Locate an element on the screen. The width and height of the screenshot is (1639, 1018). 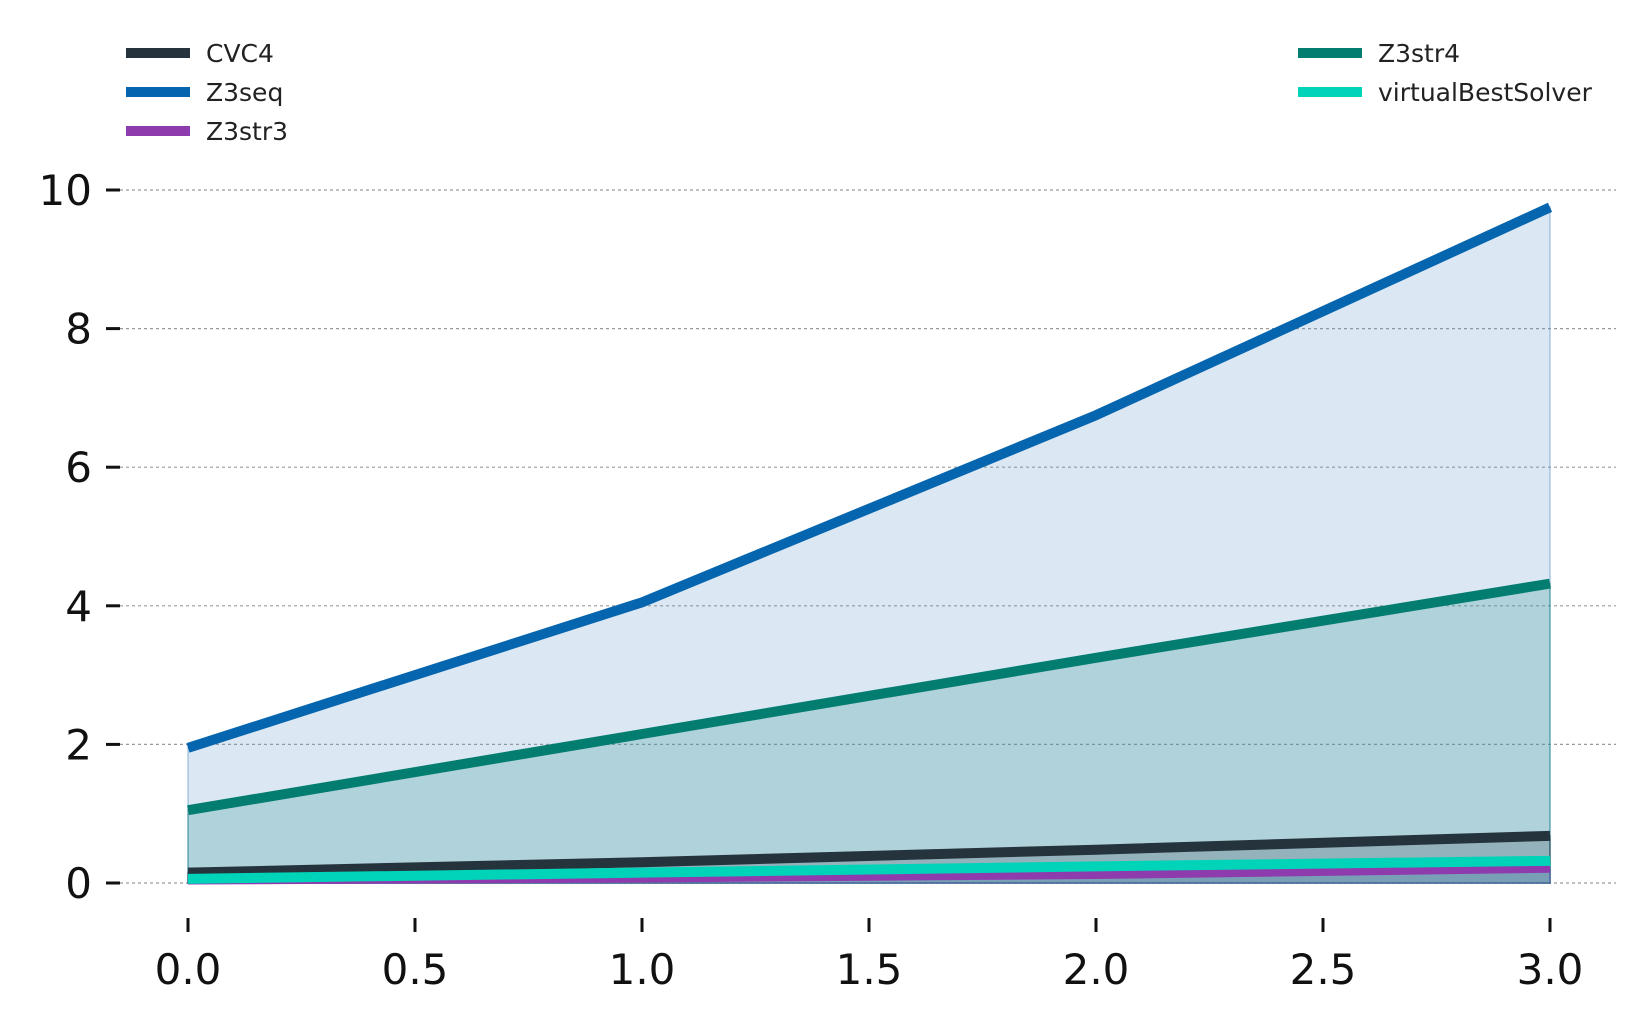
y-tick-label: 0 is located at coordinates (78, 883).